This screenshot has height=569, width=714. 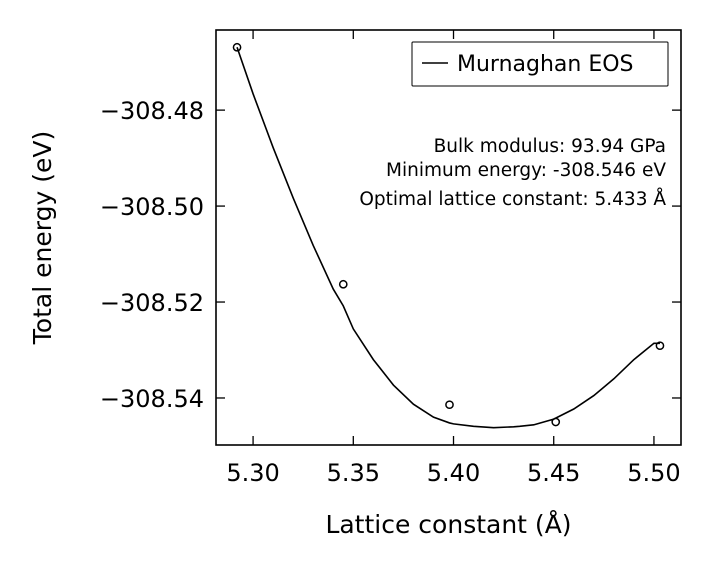 I want to click on legend: Murnaghan EOS, so click(x=540, y=64).